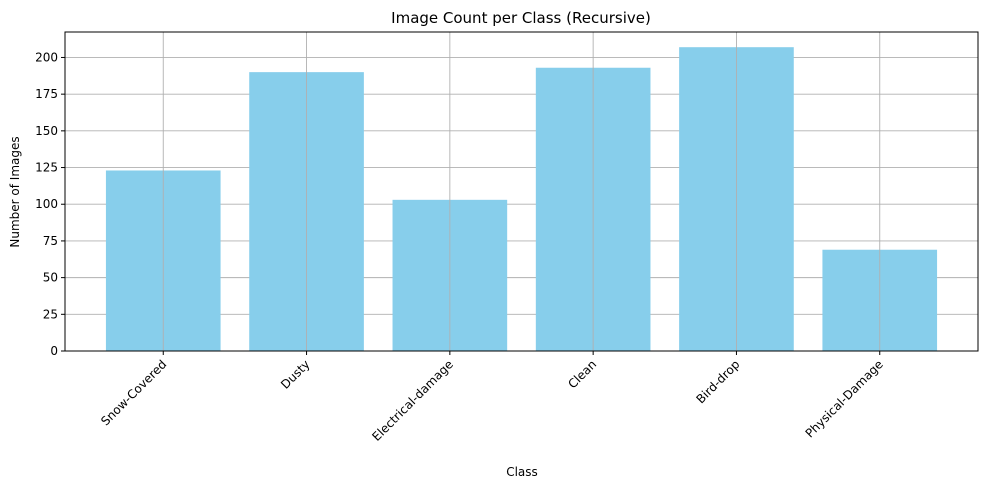 This screenshot has height=489, width=989. Describe the element at coordinates (582, 374) in the screenshot. I see `x-tick-label: Clean` at that location.